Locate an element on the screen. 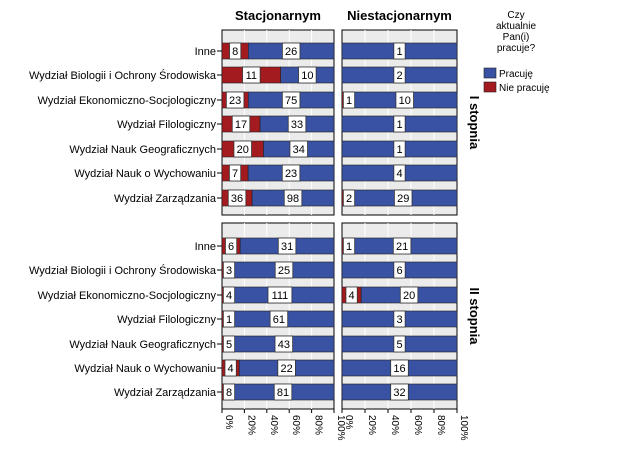 The width and height of the screenshot is (643, 452). legend-title: Czy aktualnie Pan(i) pracuje? is located at coordinates (516, 32).